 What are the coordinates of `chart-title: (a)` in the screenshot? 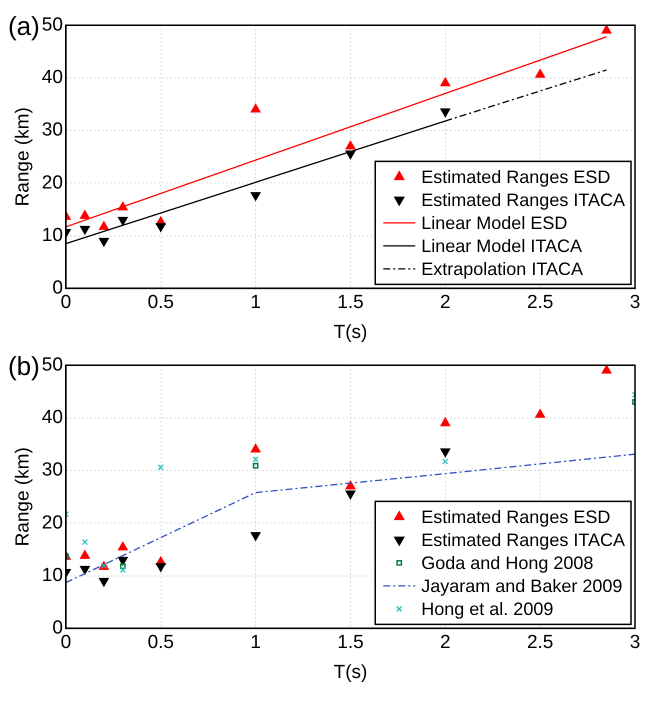 It's located at (24, 25).